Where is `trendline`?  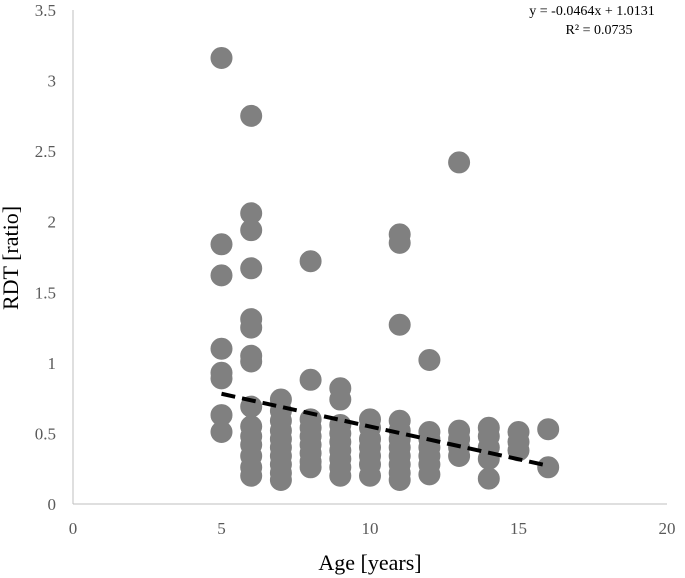
trendline is located at coordinates (385, 429).